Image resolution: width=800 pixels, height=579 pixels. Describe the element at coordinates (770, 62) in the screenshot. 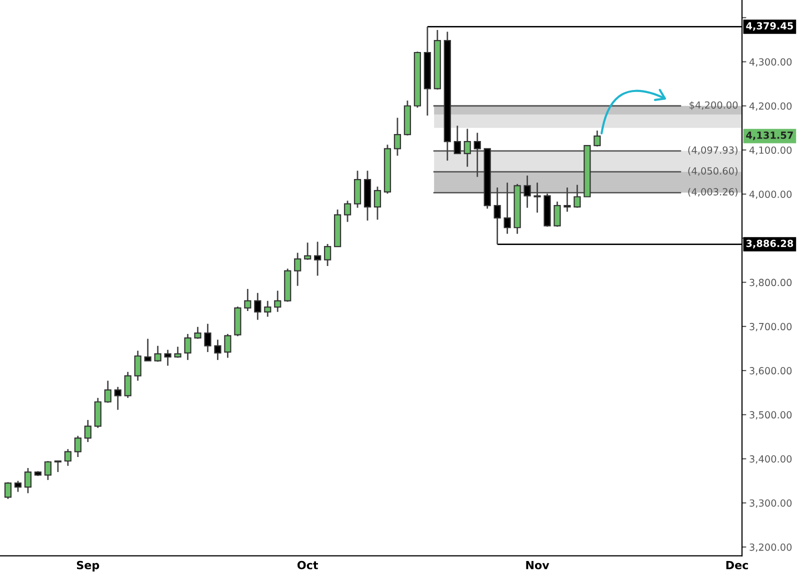

I see `y-tick-label: 4,300.00` at that location.